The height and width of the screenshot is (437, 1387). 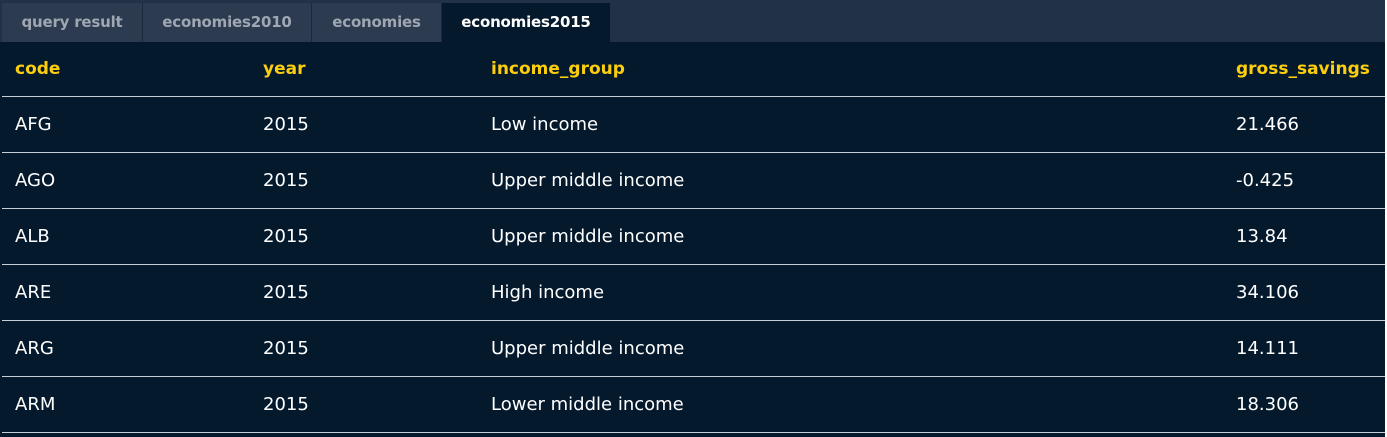 What do you see at coordinates (377, 22) in the screenshot?
I see `tab-economies: economies` at bounding box center [377, 22].